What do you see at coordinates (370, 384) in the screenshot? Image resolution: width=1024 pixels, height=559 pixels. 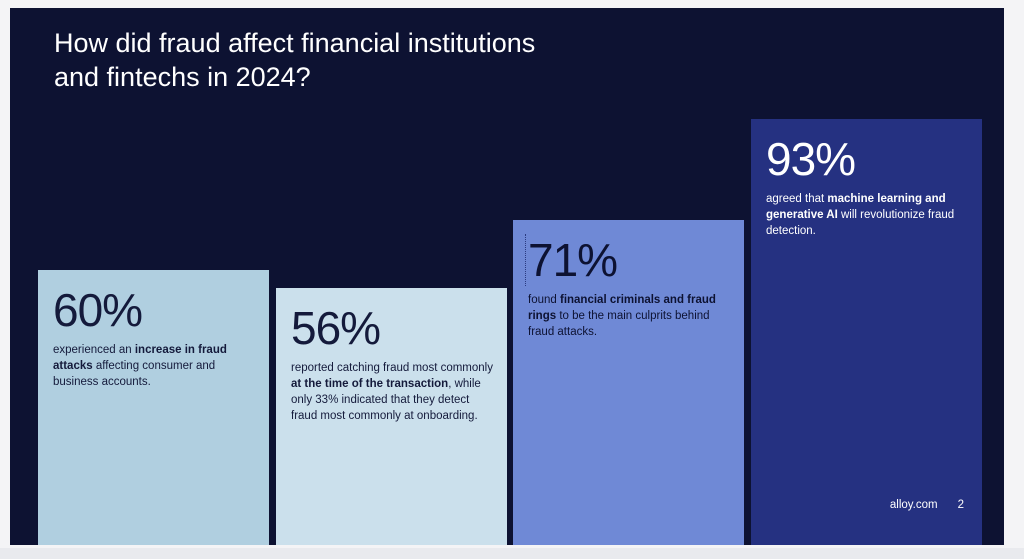 I see `description-highlight: at the time of the transaction` at bounding box center [370, 384].